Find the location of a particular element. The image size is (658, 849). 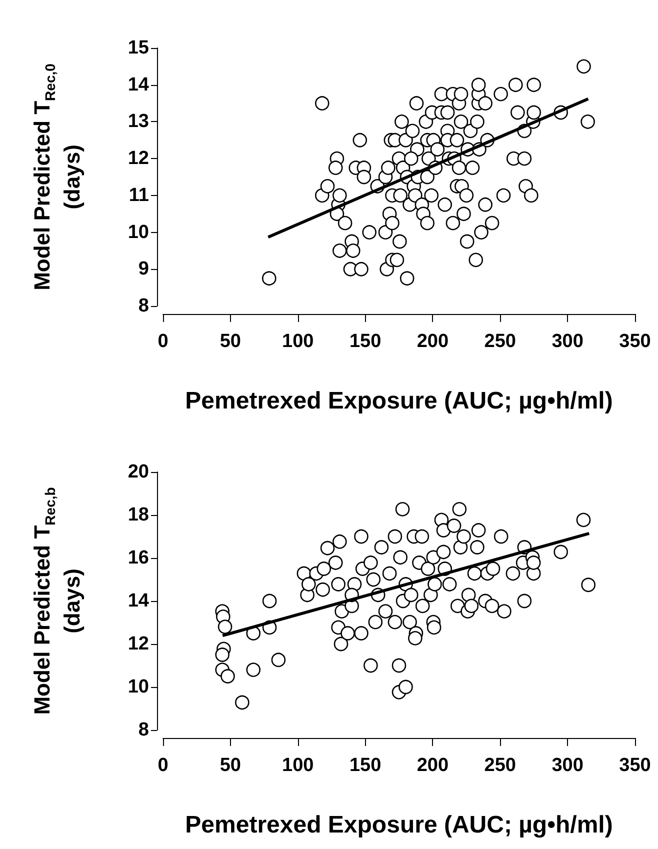

y-tick-label: 20 is located at coordinates (138, 472).